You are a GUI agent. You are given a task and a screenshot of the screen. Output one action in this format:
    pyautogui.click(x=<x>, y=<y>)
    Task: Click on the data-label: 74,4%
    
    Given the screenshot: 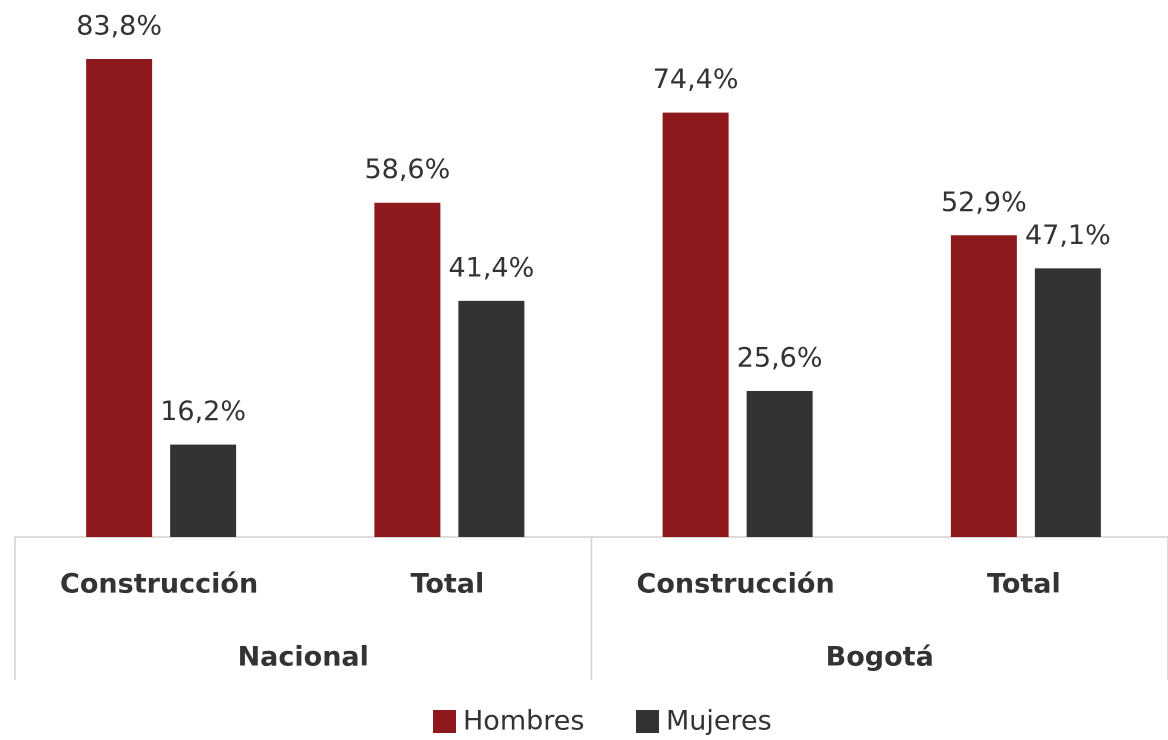 What is the action you would take?
    pyautogui.click(x=696, y=79)
    